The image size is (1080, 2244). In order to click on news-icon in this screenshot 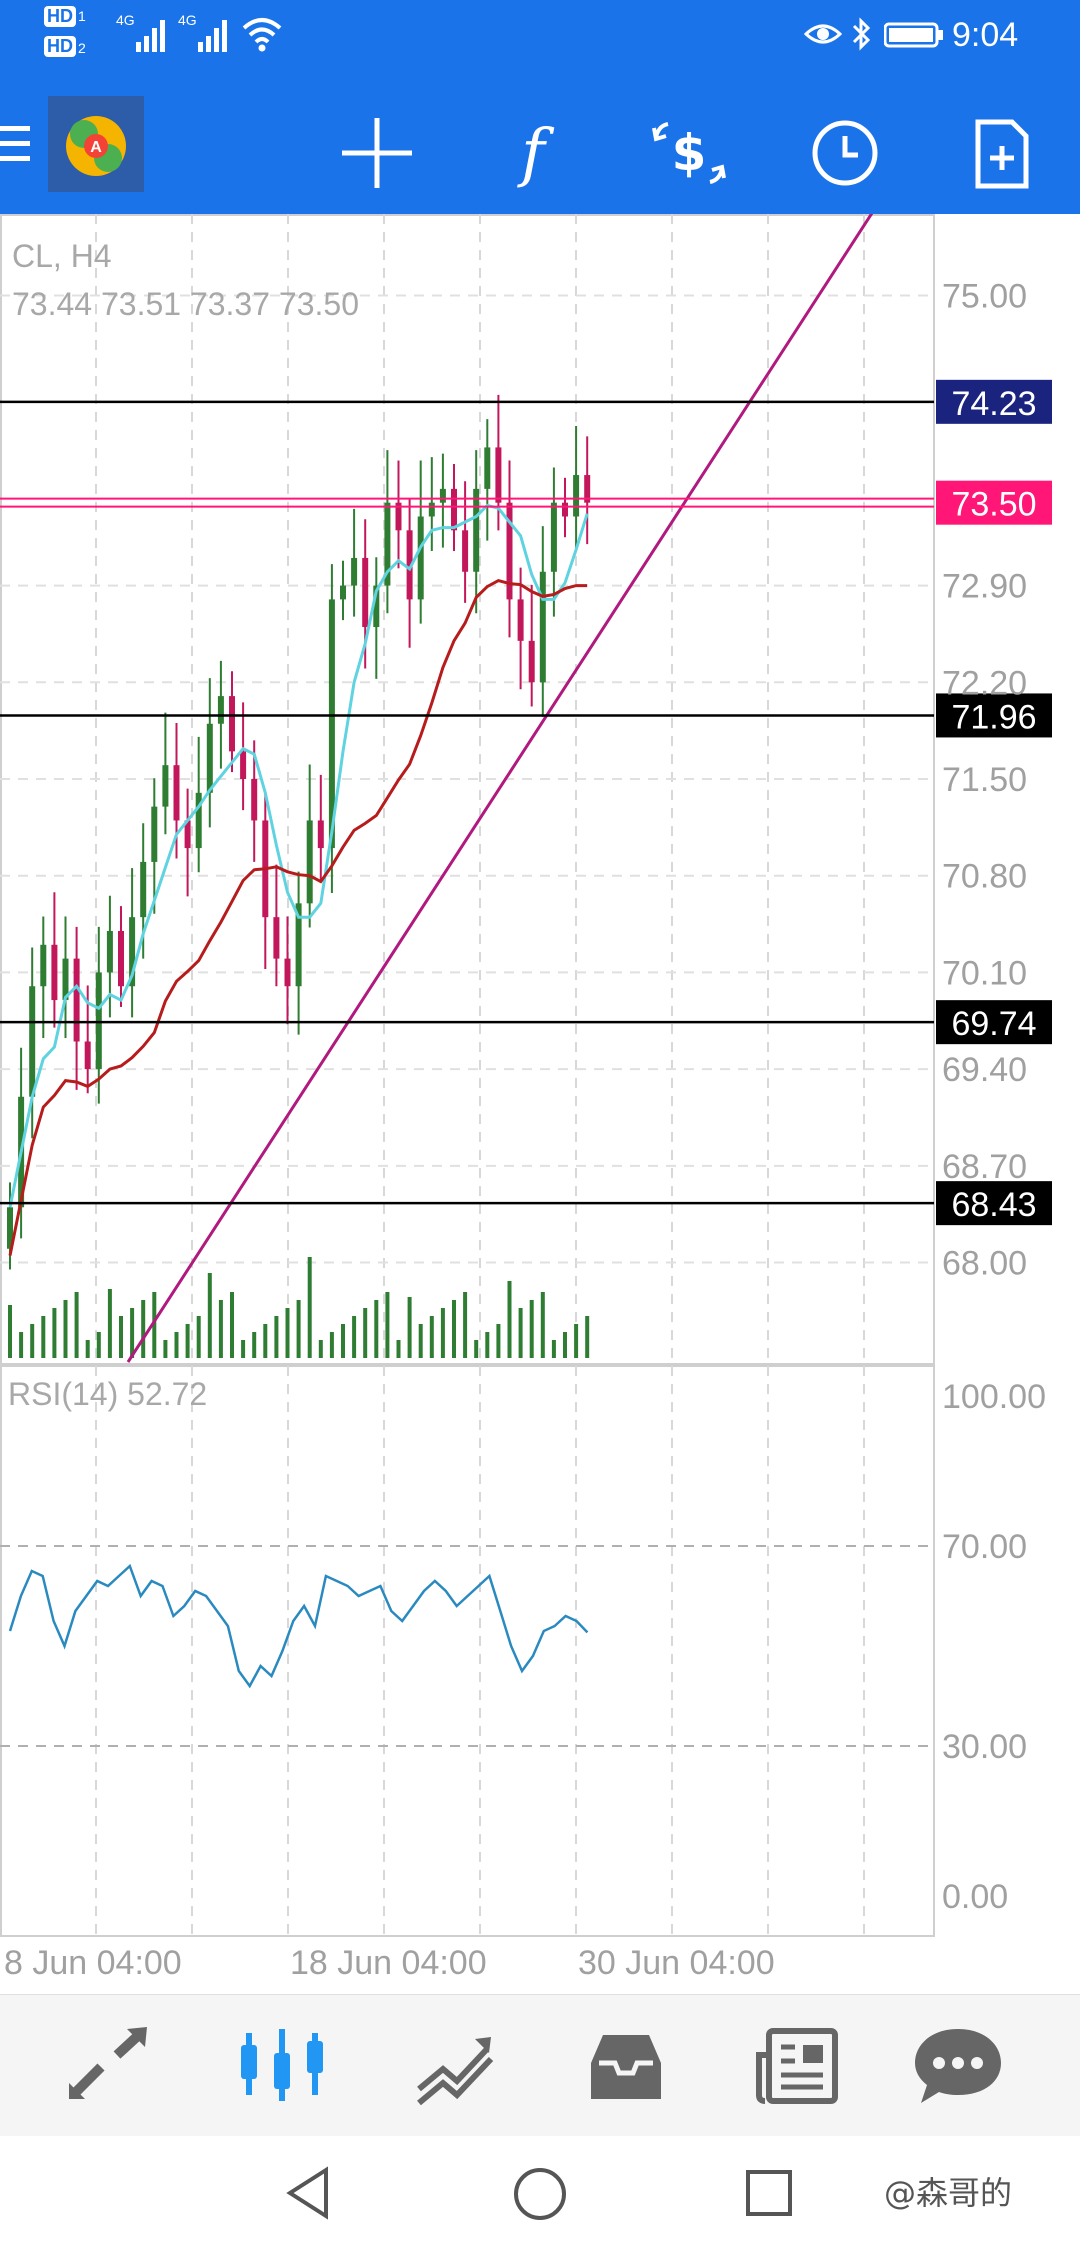, I will do `click(797, 2066)`.